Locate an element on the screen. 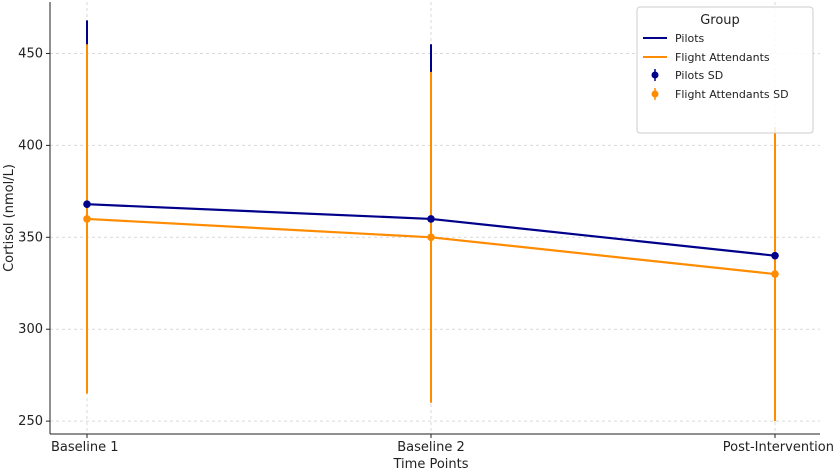  legend-pilots-label: Pilots is located at coordinates (690, 38).